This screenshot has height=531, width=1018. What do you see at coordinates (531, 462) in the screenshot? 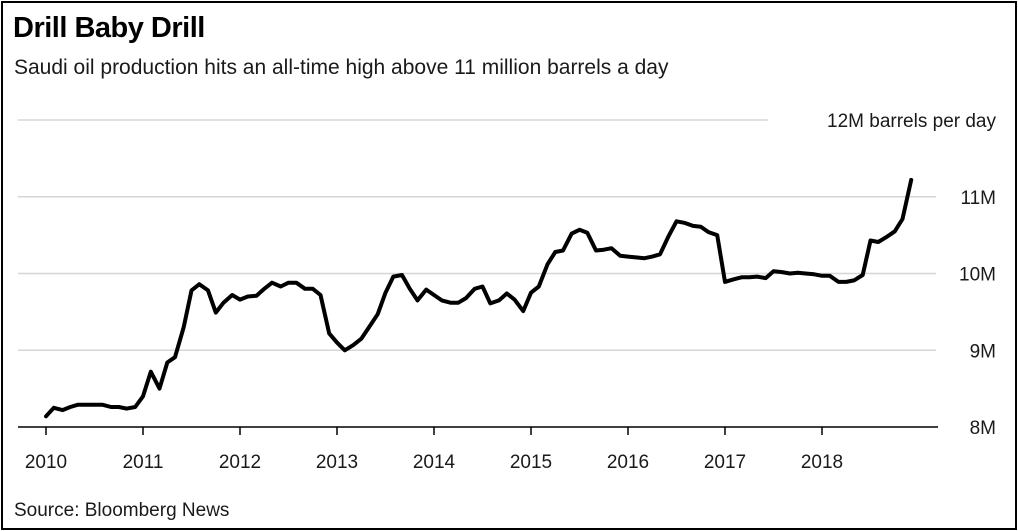
I see `x-tick-label: 2015` at bounding box center [531, 462].